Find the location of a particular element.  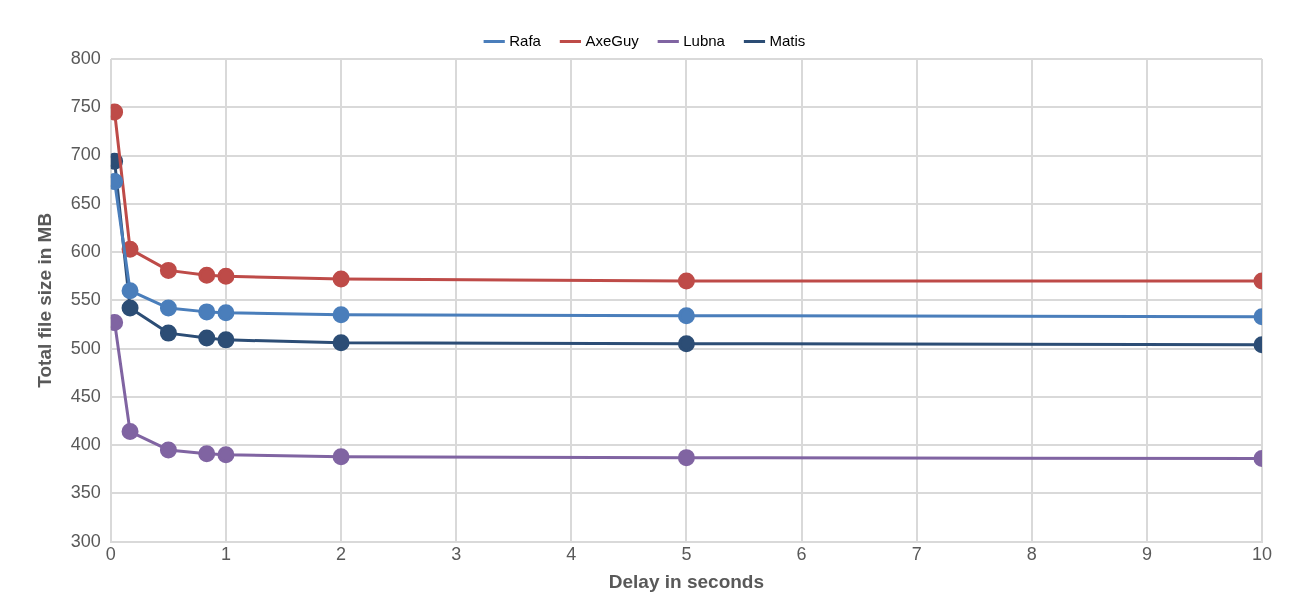

y-tick-label: 650 is located at coordinates (85, 202).